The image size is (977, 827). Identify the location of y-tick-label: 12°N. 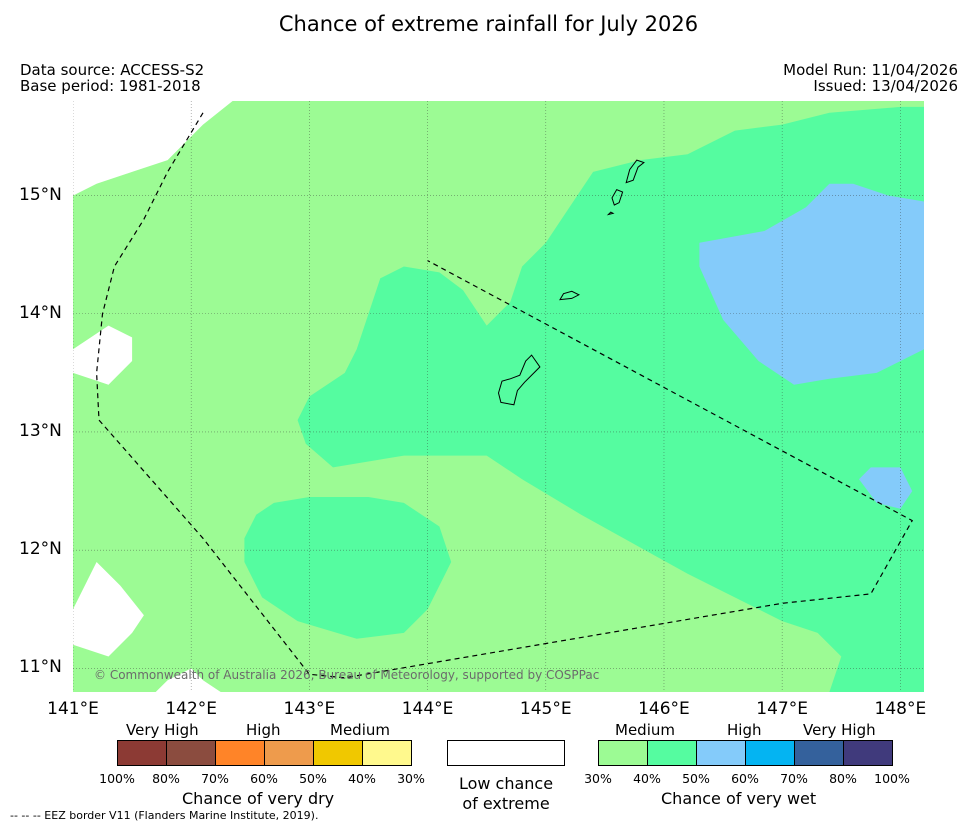
(40, 549).